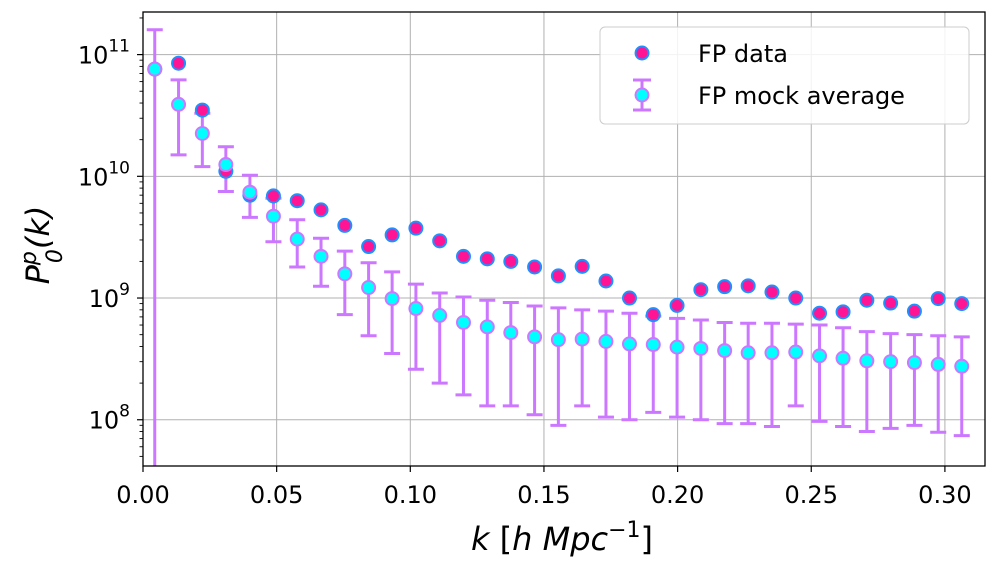  What do you see at coordinates (562, 538) in the screenshot?
I see `x-axis-title: k [h Mpc−1]` at bounding box center [562, 538].